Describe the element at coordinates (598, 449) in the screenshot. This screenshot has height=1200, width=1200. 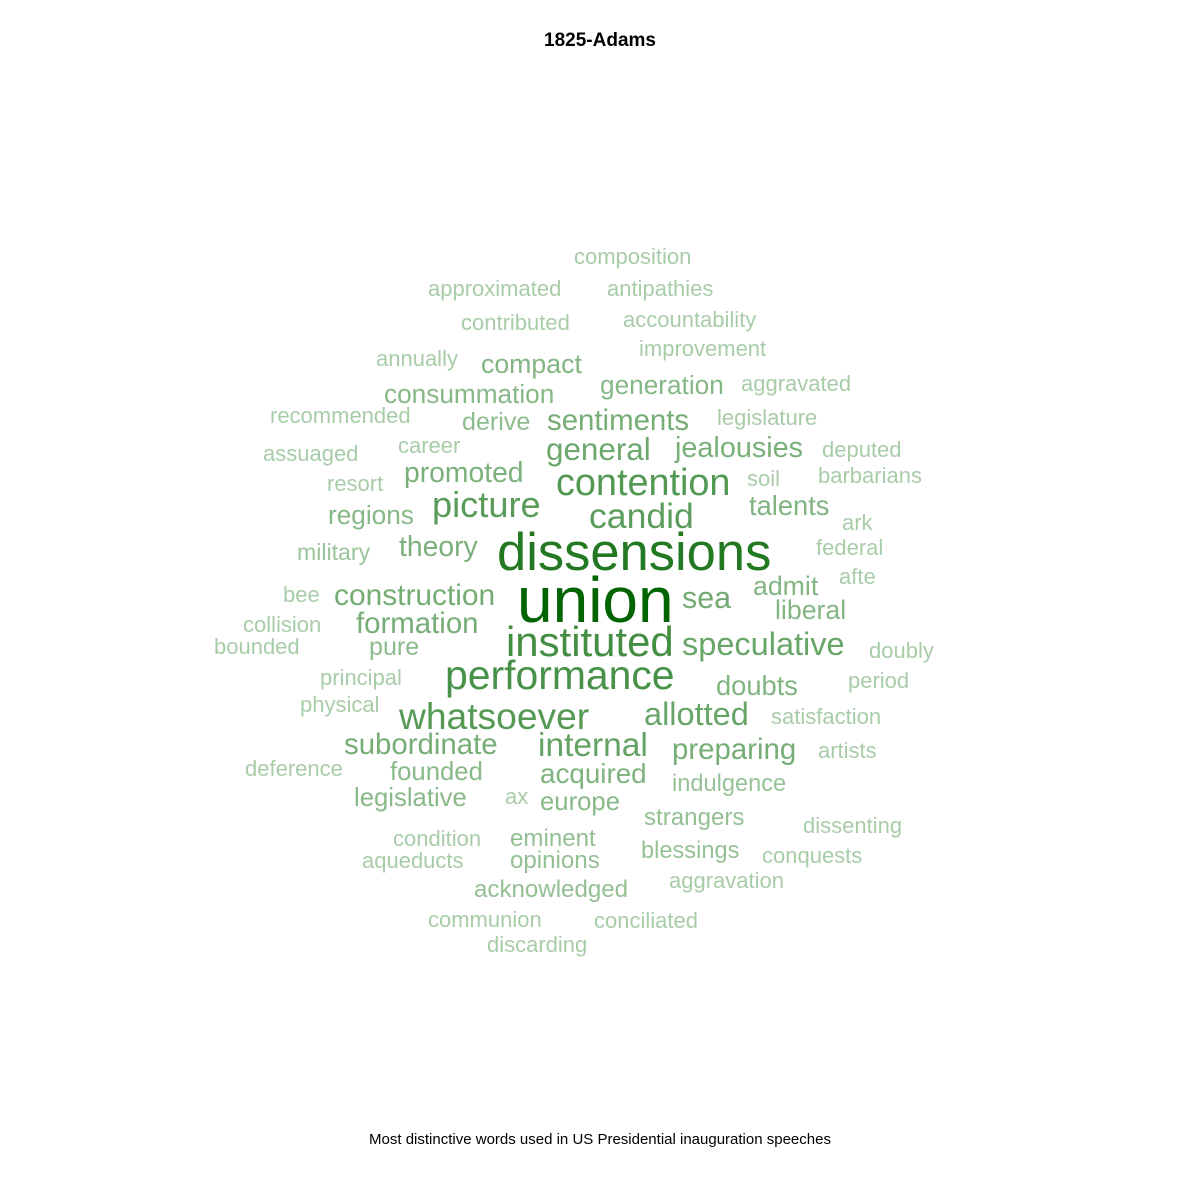
I see `word-general: general` at that location.